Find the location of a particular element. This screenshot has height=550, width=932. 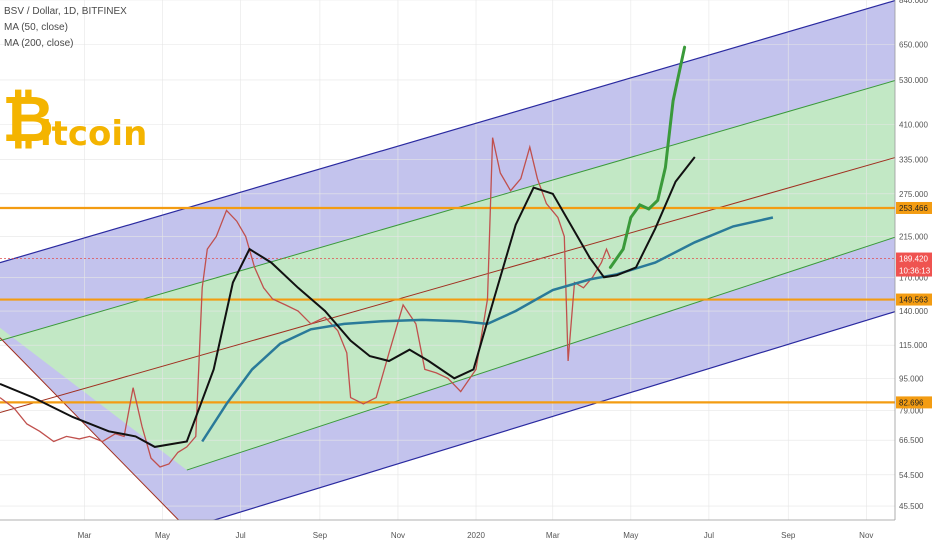

legend-ma200: MA (200, close) is located at coordinates (39, 43).